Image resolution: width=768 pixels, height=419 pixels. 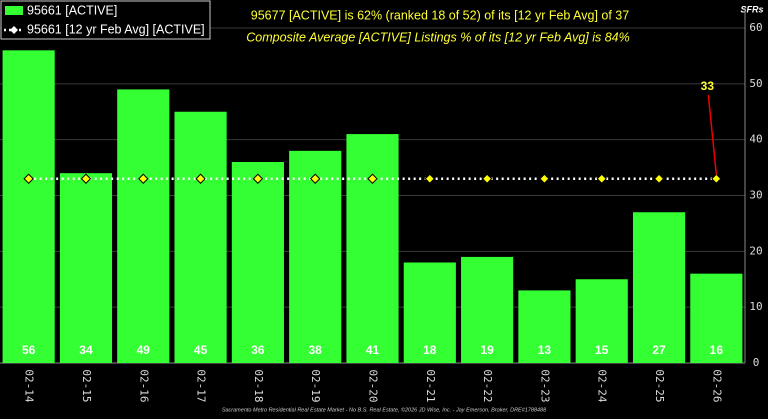 I want to click on x-tick-label: 02-26, so click(x=716, y=385).